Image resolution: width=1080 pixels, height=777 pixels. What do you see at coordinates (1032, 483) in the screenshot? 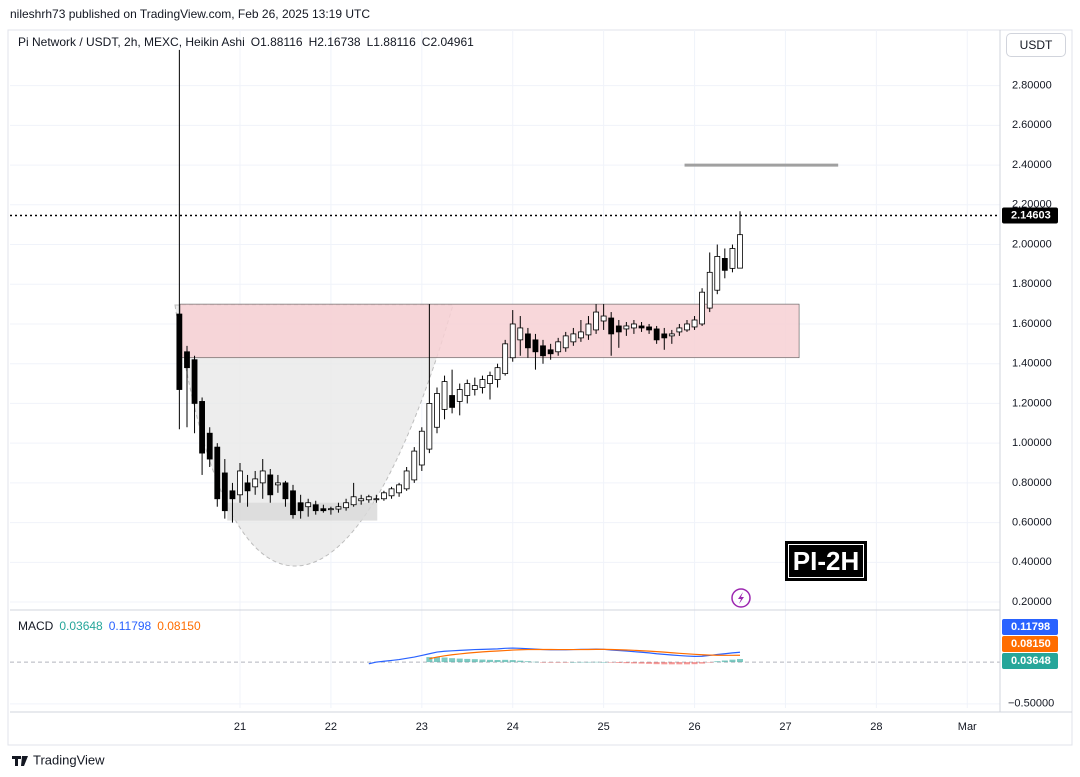
I see `y-tick-label: 0.80000` at bounding box center [1032, 483].